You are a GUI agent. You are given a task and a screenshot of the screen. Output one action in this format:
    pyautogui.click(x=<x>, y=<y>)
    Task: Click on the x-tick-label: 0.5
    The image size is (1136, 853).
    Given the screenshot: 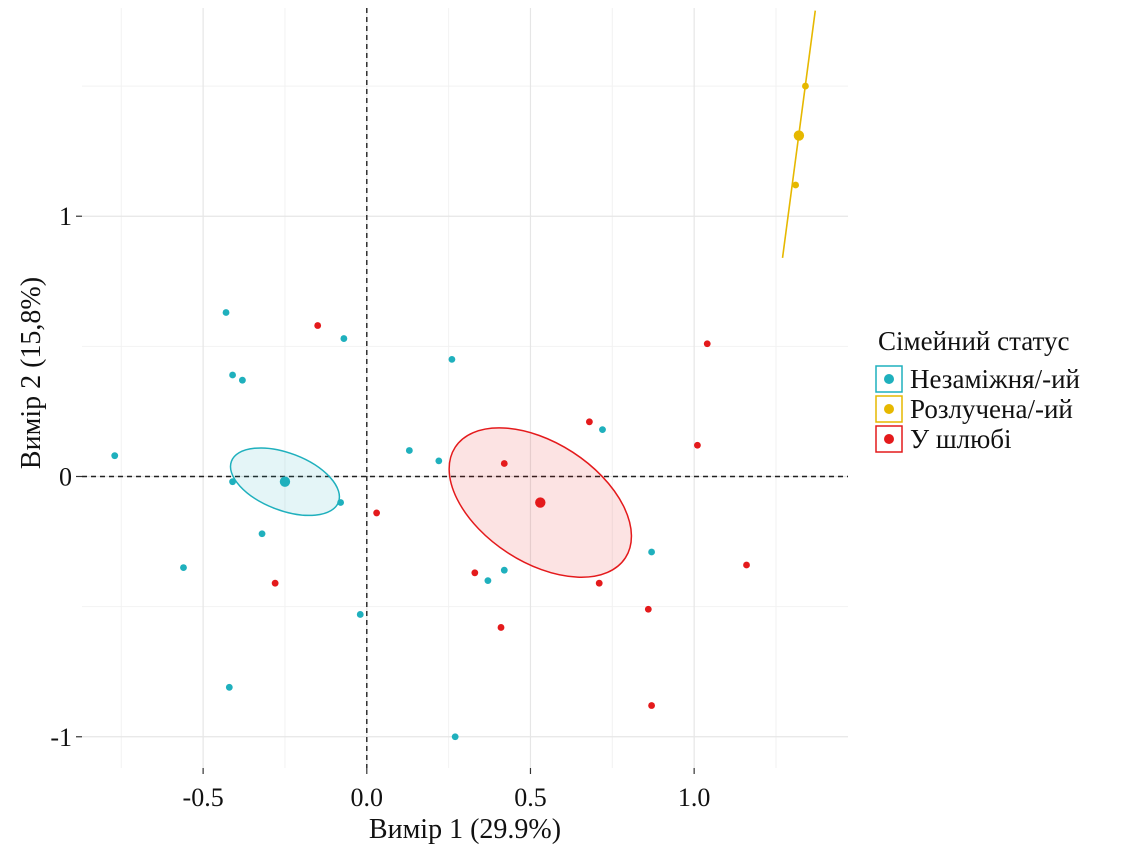 What is the action you would take?
    pyautogui.click(x=530, y=797)
    